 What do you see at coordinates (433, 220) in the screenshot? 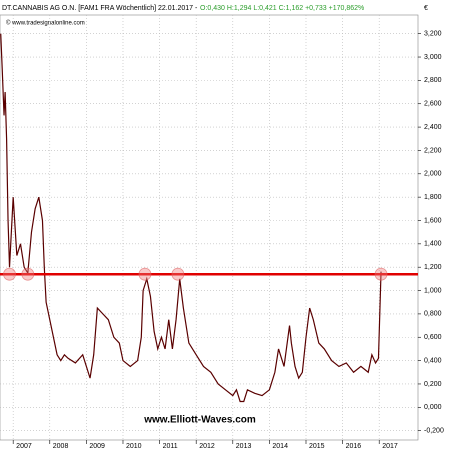
I see `y-tick-label: 1,600` at bounding box center [433, 220].